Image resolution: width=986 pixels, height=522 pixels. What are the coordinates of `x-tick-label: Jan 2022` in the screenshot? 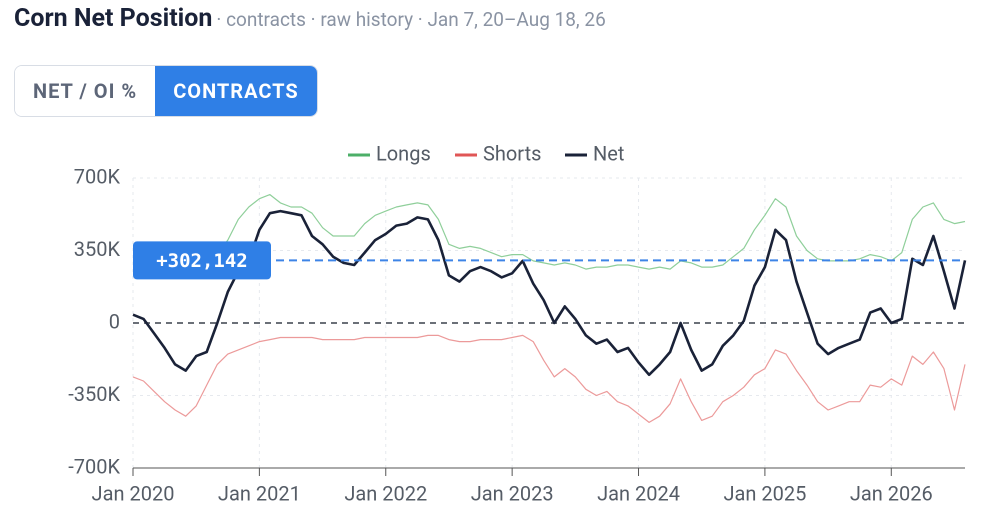 It's located at (385, 493).